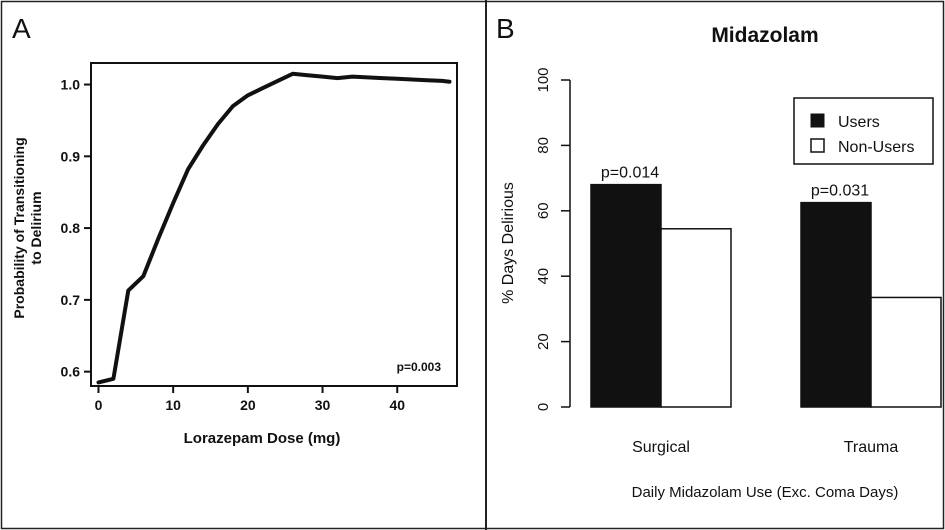  Describe the element at coordinates (906, 352) in the screenshot. I see `bar-non-users-trauma` at that location.